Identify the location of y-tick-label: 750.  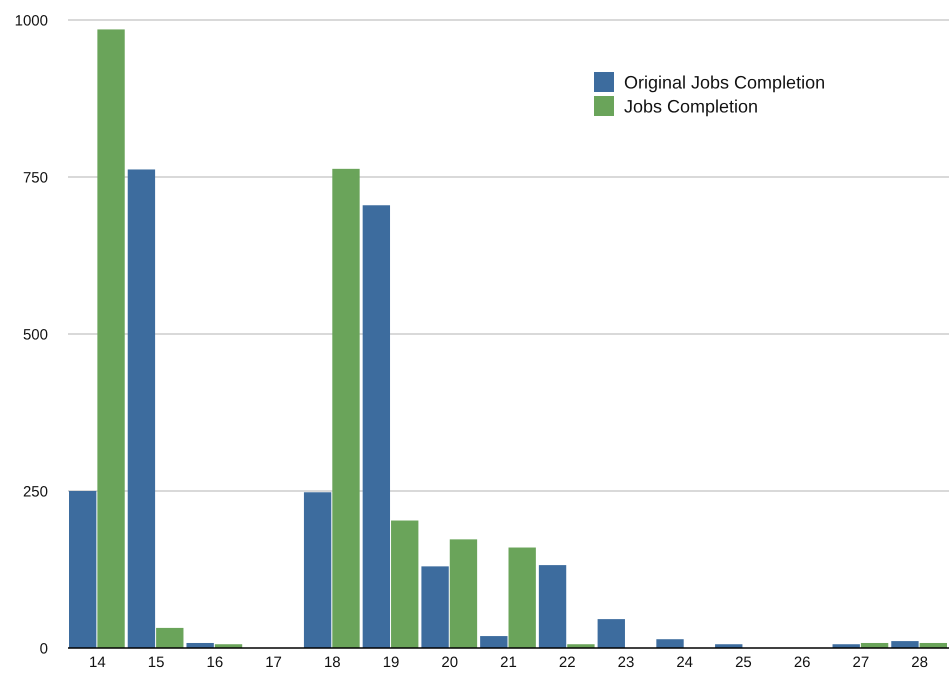
(35, 177).